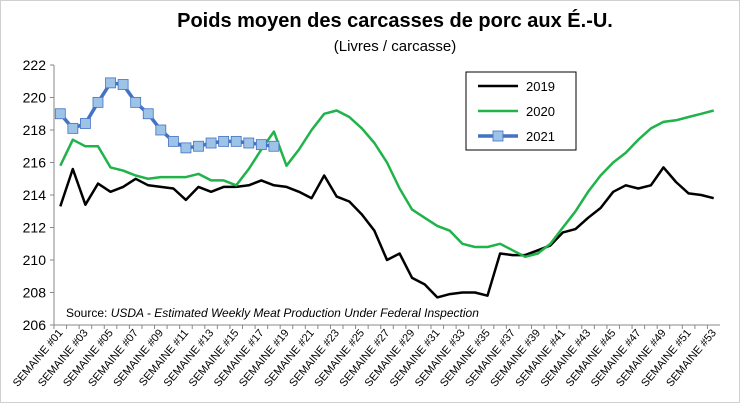  What do you see at coordinates (35, 98) in the screenshot?
I see `y-tick-label: 220` at bounding box center [35, 98].